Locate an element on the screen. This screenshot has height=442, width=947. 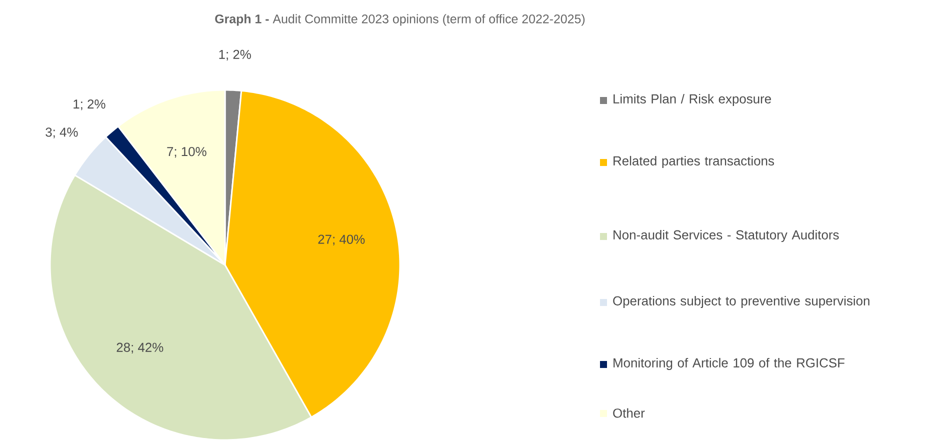
legend-label: Non-audit Services - Statutory Auditors is located at coordinates (726, 236).